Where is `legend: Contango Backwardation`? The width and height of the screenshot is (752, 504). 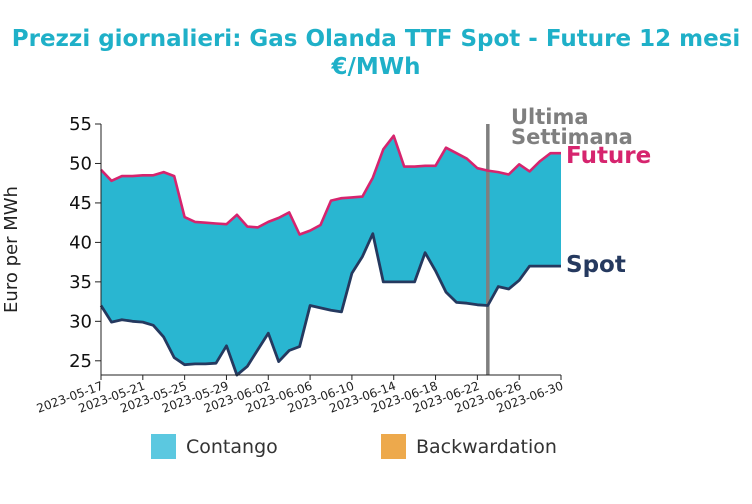 legend: Contango Backwardation is located at coordinates (354, 446).